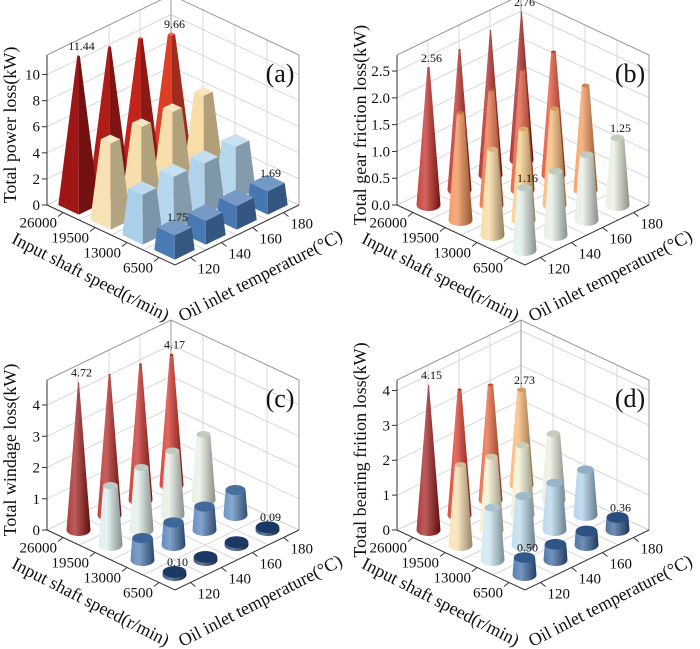  I want to click on z-tick-label: 4, so click(37, 154).